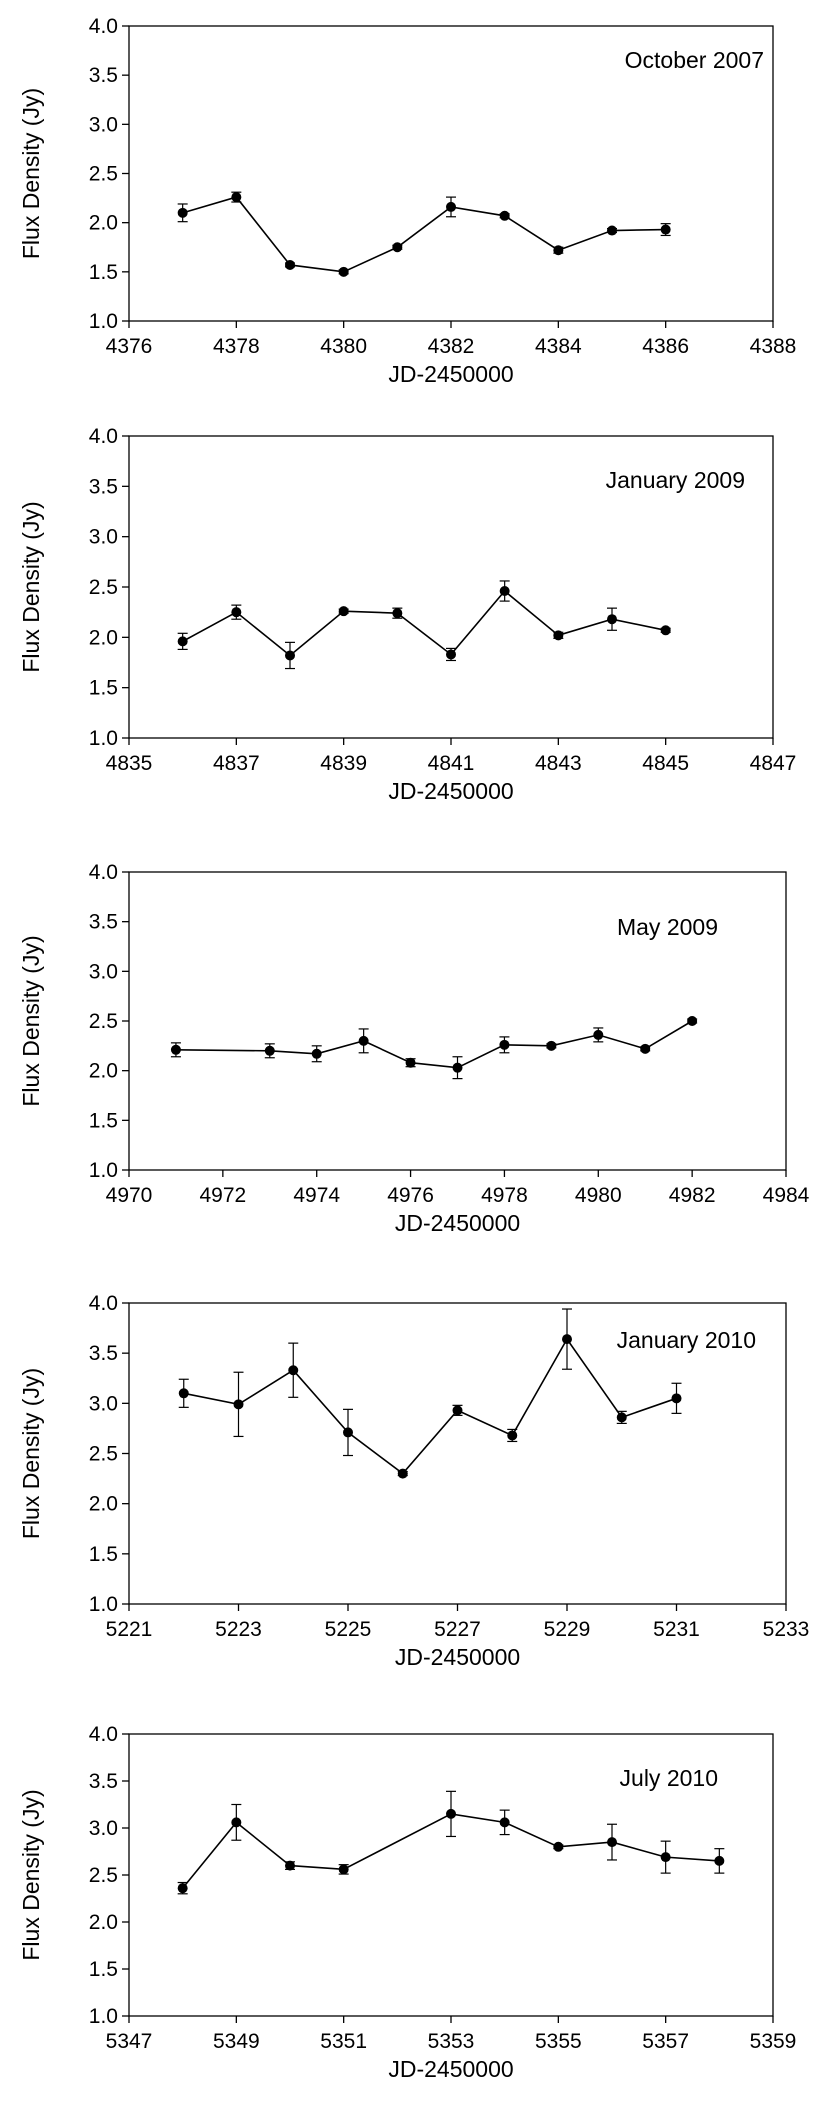  Describe the element at coordinates (129, 346) in the screenshot. I see `x-tick-label: 4376` at that location.